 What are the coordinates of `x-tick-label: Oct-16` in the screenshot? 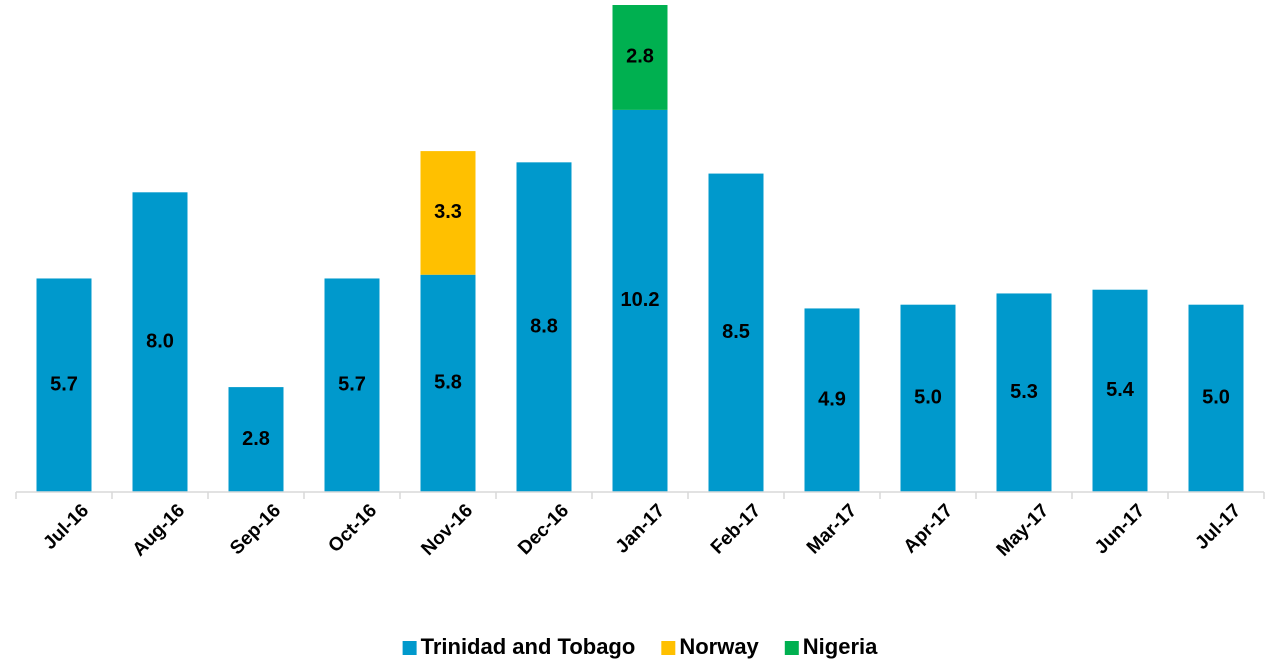 It's located at (352, 528).